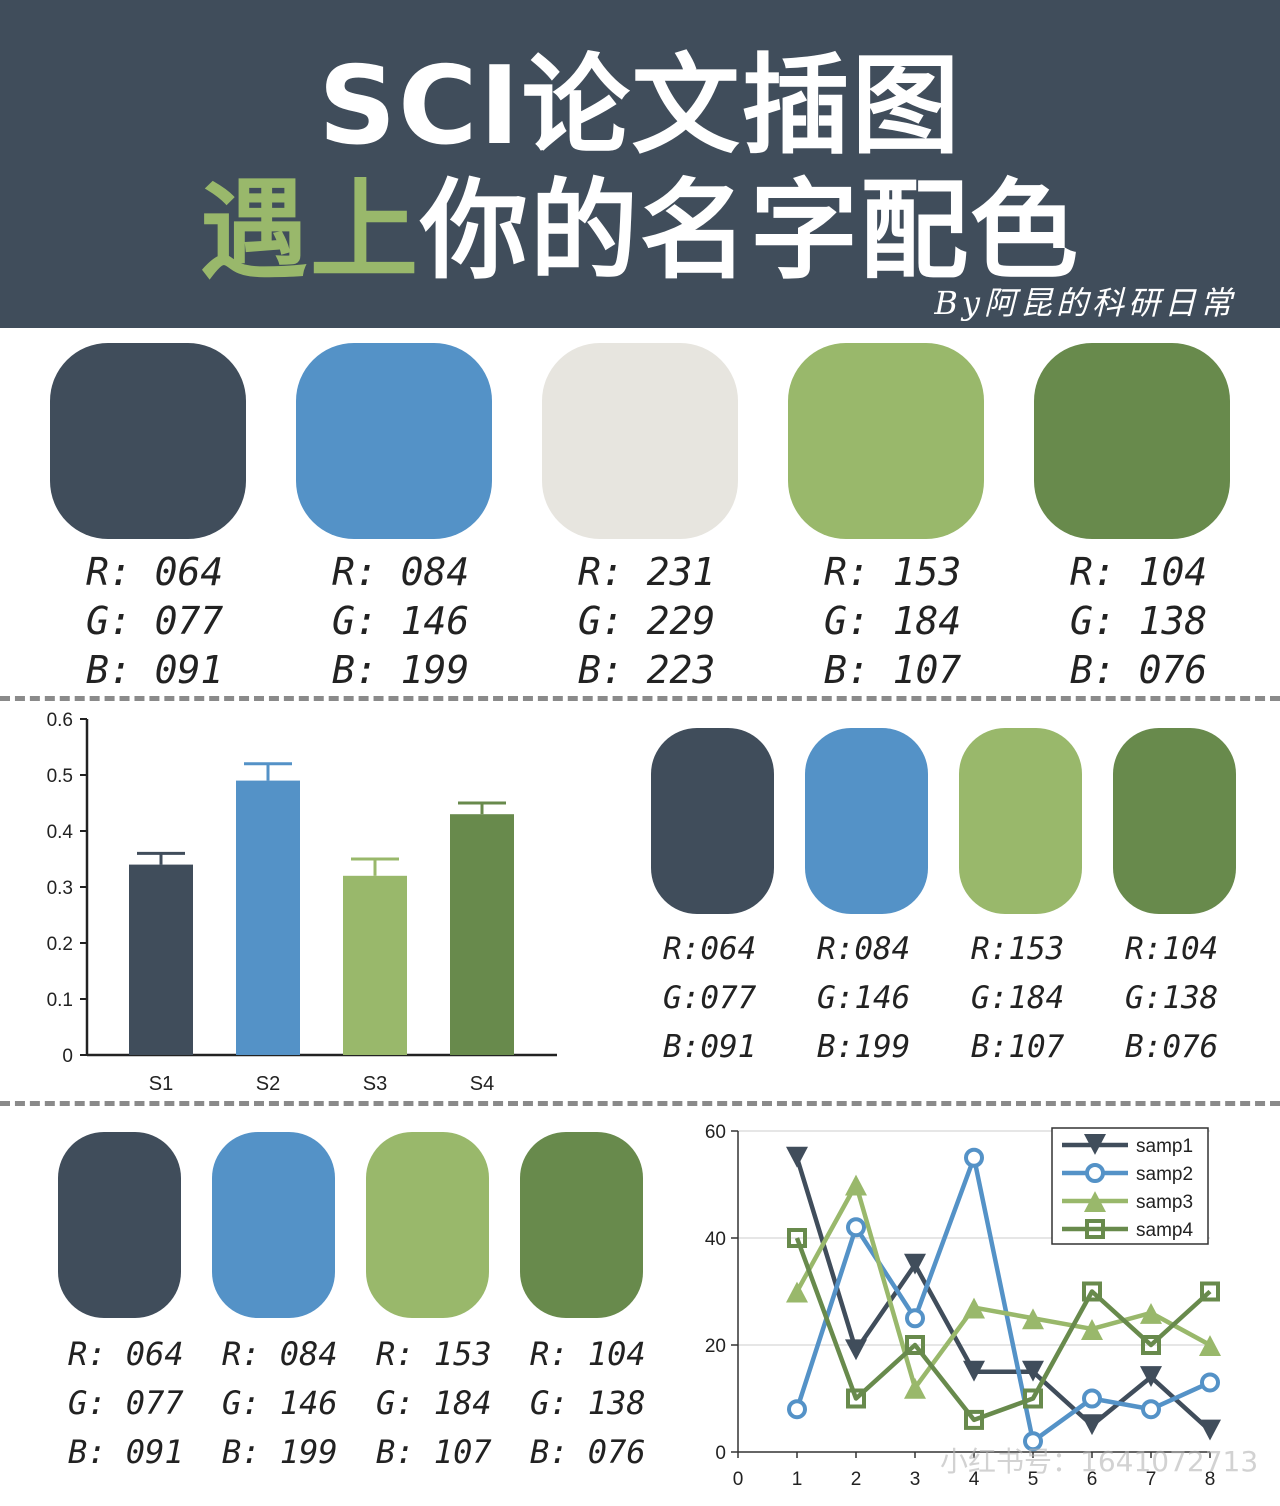 The height and width of the screenshot is (1506, 1280). Describe the element at coordinates (268, 917) in the screenshot. I see `bar-S2` at that location.